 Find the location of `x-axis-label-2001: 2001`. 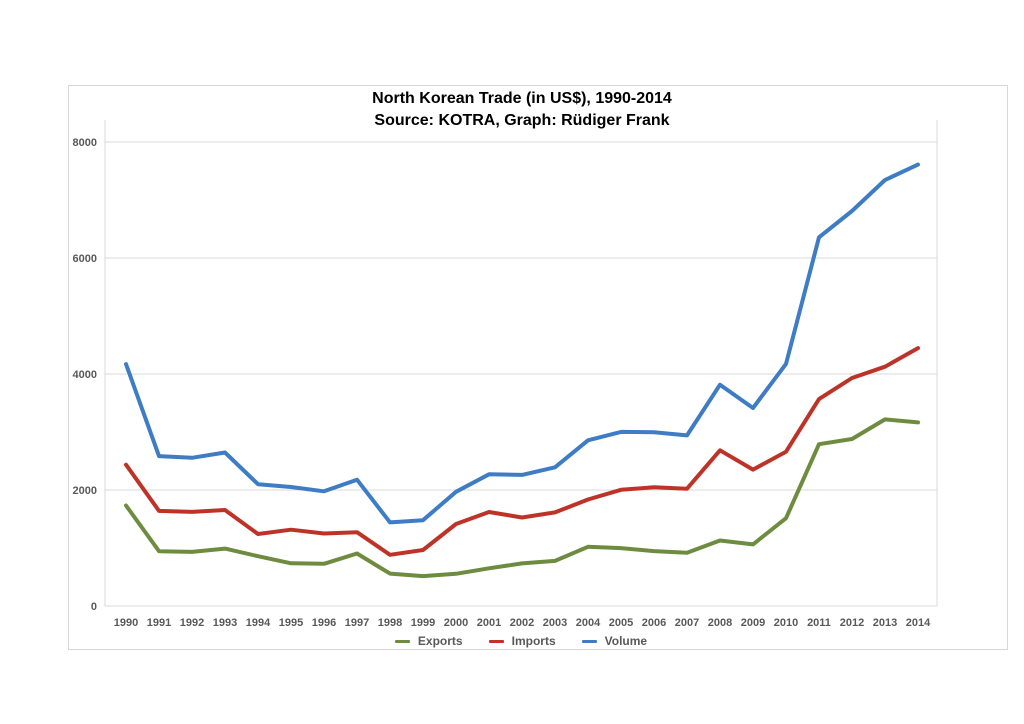

x-axis-label-2001: 2001 is located at coordinates (489, 623).